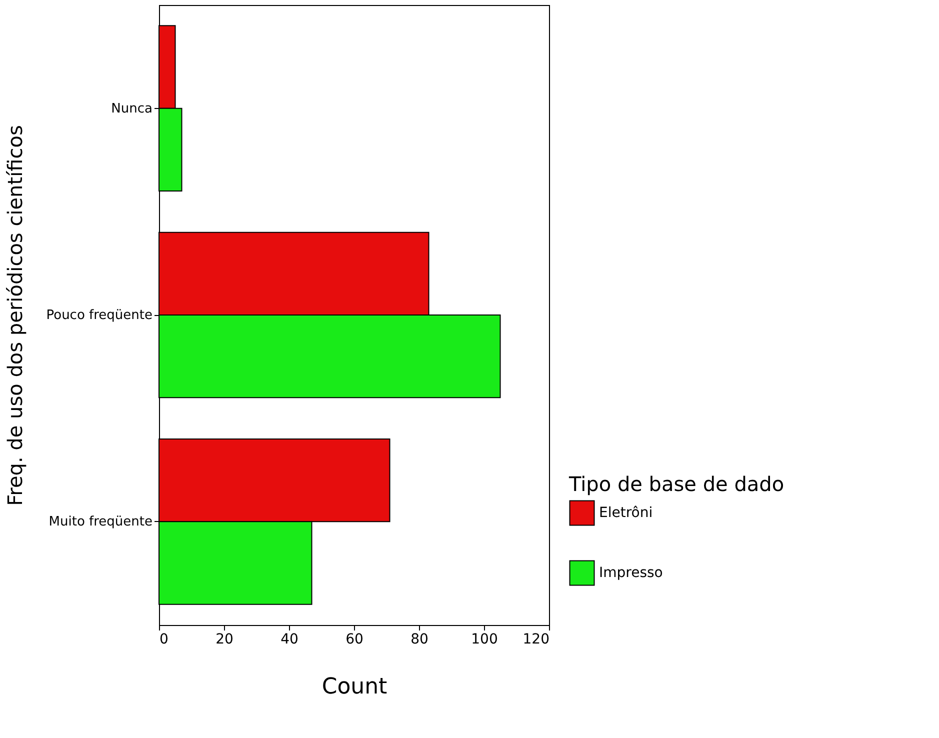  Describe the element at coordinates (419, 640) in the screenshot. I see `x-tick-label: 80` at that location.